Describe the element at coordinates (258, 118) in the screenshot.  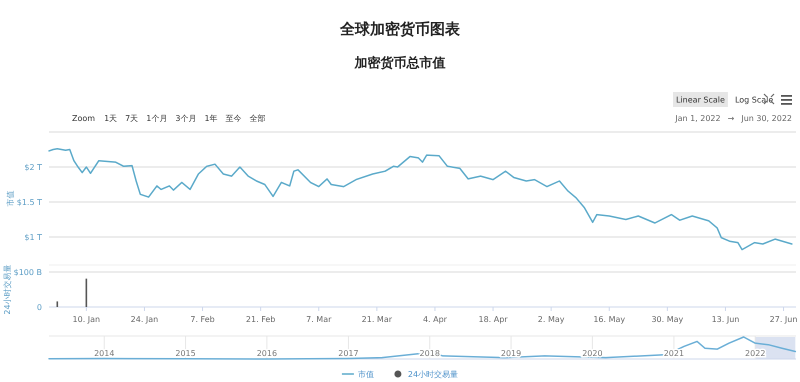
I see `text: 全部` at that location.